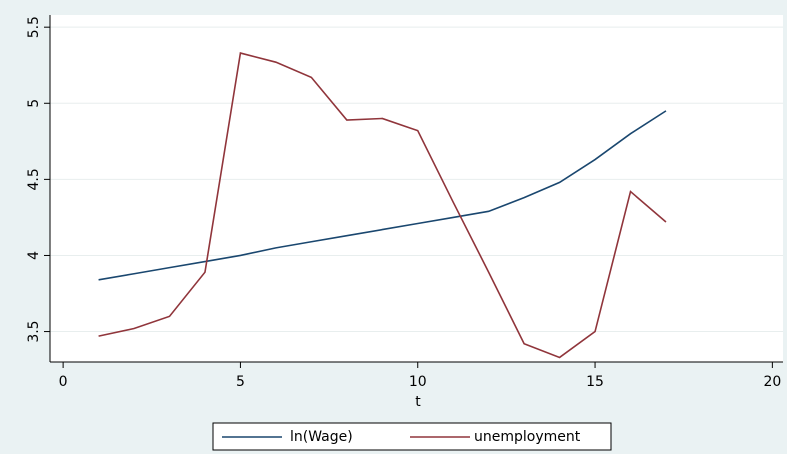  I want to click on y-tick-label: 4, so click(34, 255).